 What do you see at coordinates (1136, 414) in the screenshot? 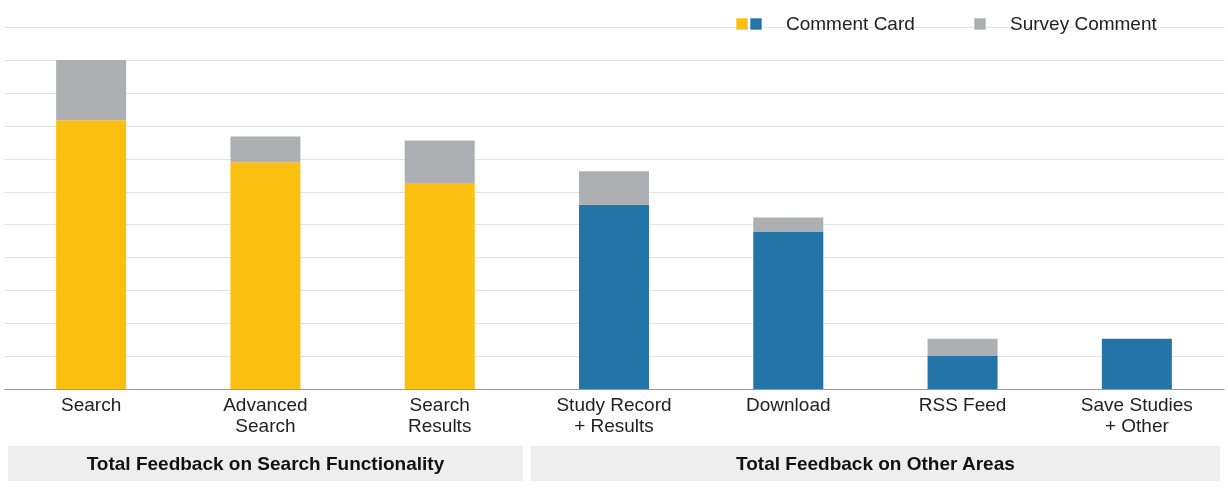
I see `x-tick-label: Save Studies + Other` at bounding box center [1136, 414].